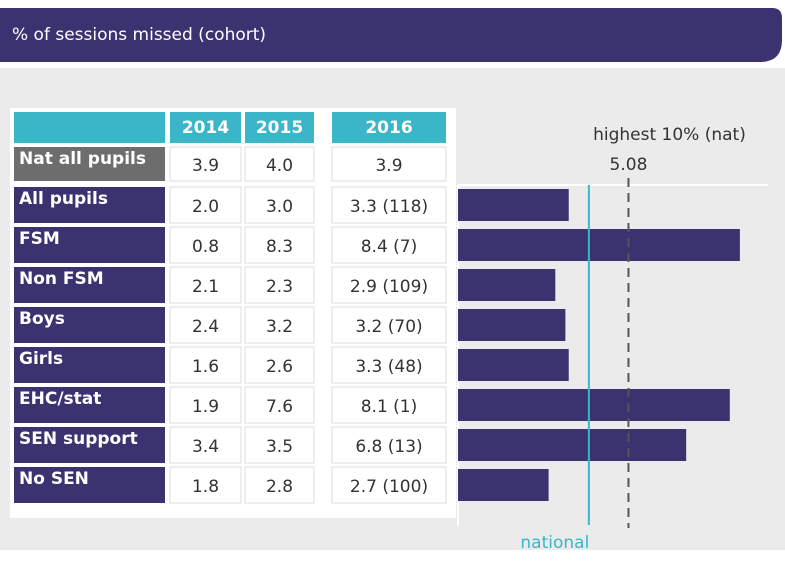  Describe the element at coordinates (61, 279) in the screenshot. I see `row-label: Non FSM` at that location.